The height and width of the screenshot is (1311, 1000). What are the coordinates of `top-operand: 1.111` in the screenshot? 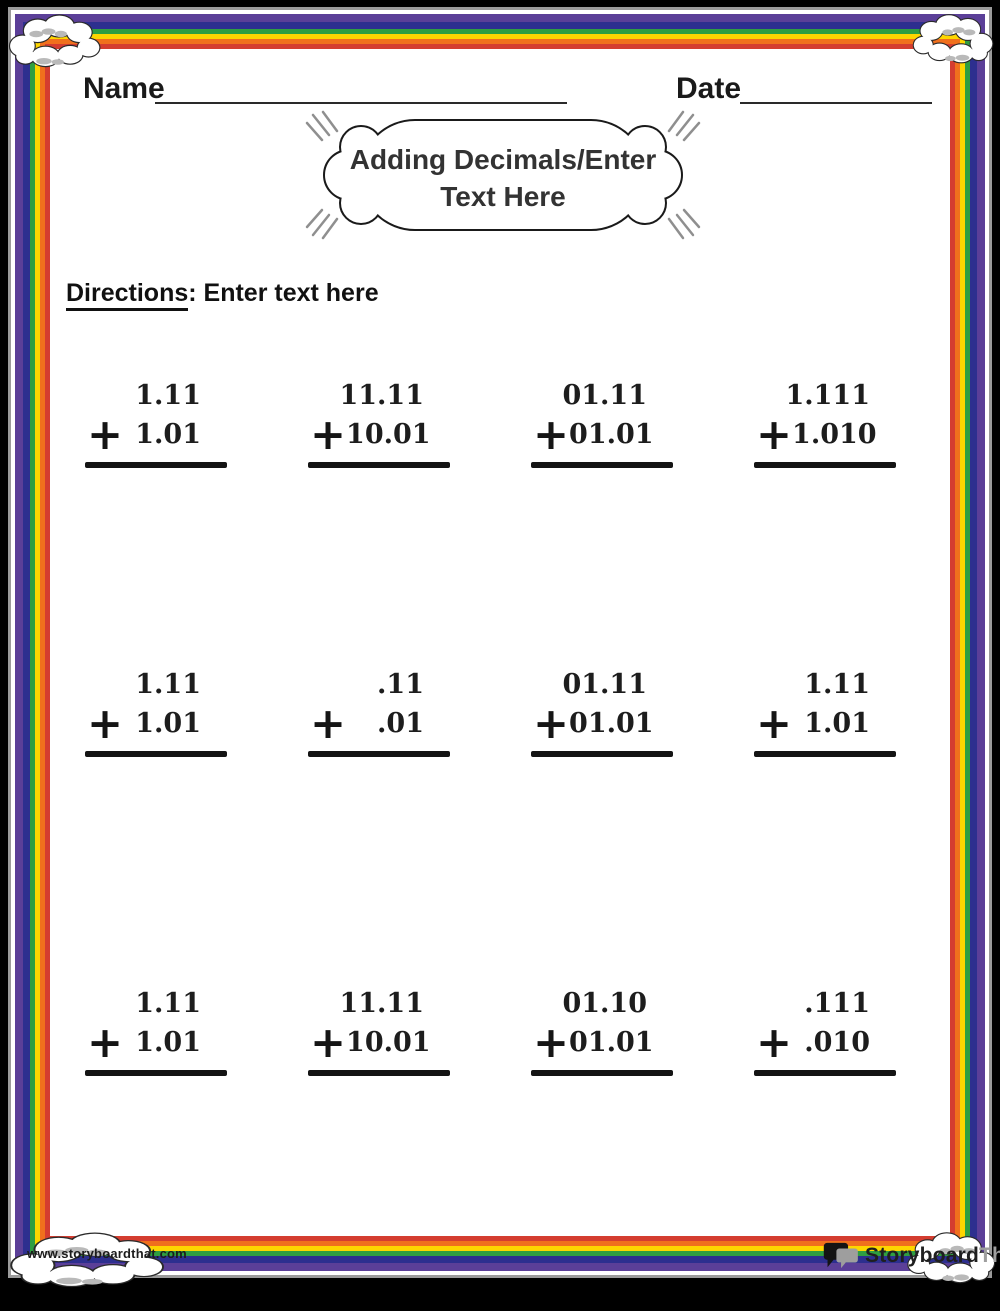 It's located at (827, 395).